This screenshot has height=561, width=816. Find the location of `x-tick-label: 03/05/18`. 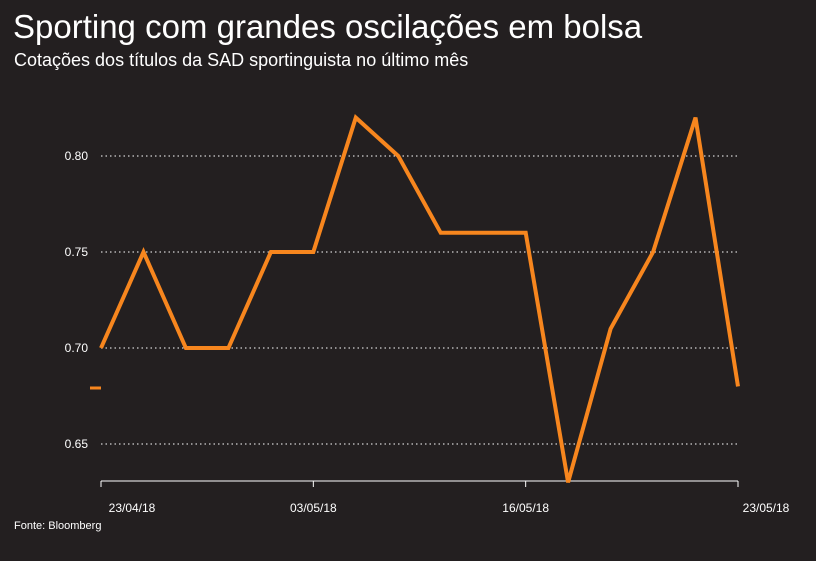

x-tick-label: 03/05/18 is located at coordinates (313, 508).